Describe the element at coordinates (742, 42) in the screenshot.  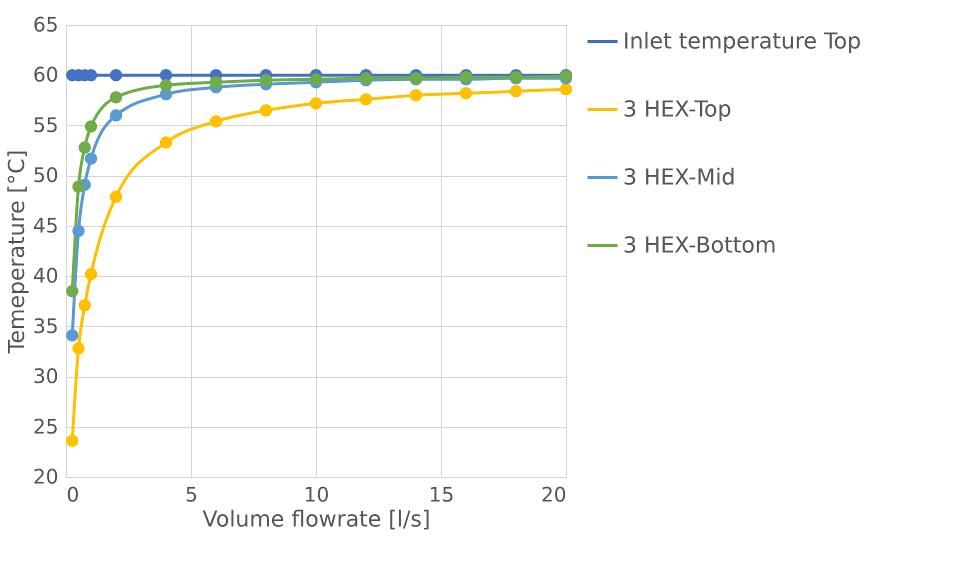
I see `legend-label: Inlet temperature Top` at that location.